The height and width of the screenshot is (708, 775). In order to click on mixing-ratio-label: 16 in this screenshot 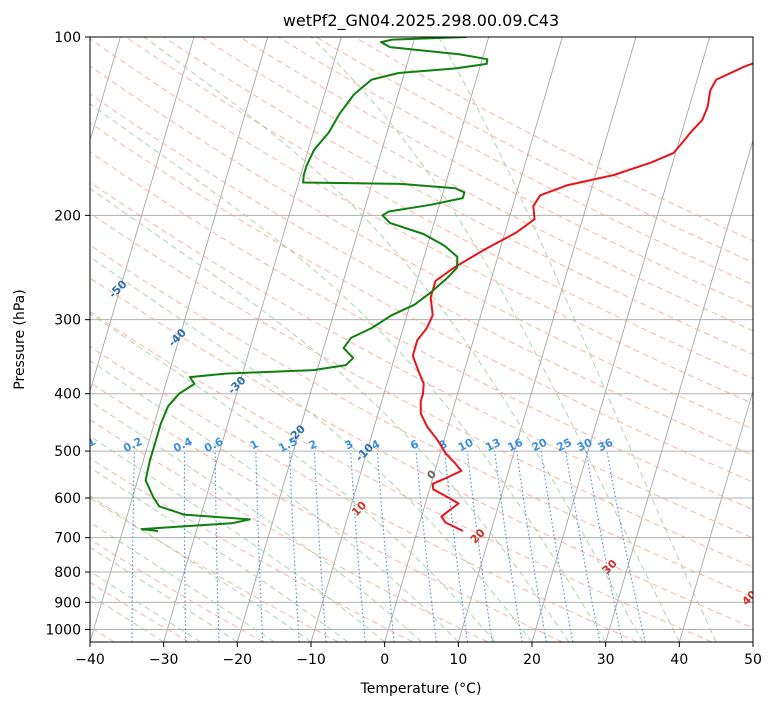, I will do `click(516, 445)`.